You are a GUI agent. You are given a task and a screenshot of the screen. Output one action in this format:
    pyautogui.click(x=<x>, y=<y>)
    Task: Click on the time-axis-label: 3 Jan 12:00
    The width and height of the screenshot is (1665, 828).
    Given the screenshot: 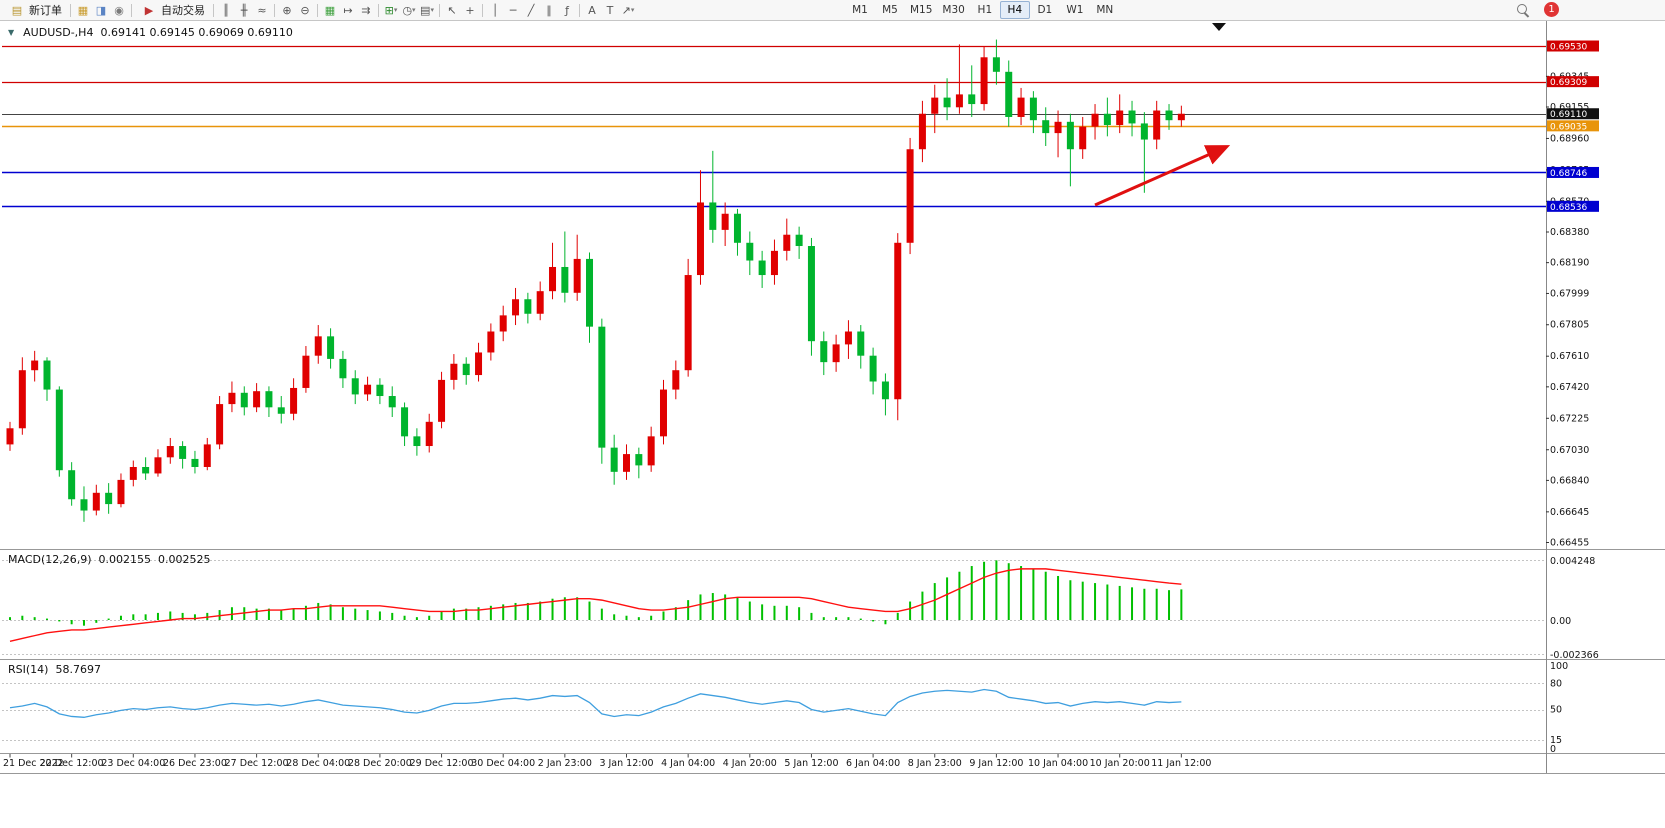 What is the action you would take?
    pyautogui.click(x=626, y=763)
    